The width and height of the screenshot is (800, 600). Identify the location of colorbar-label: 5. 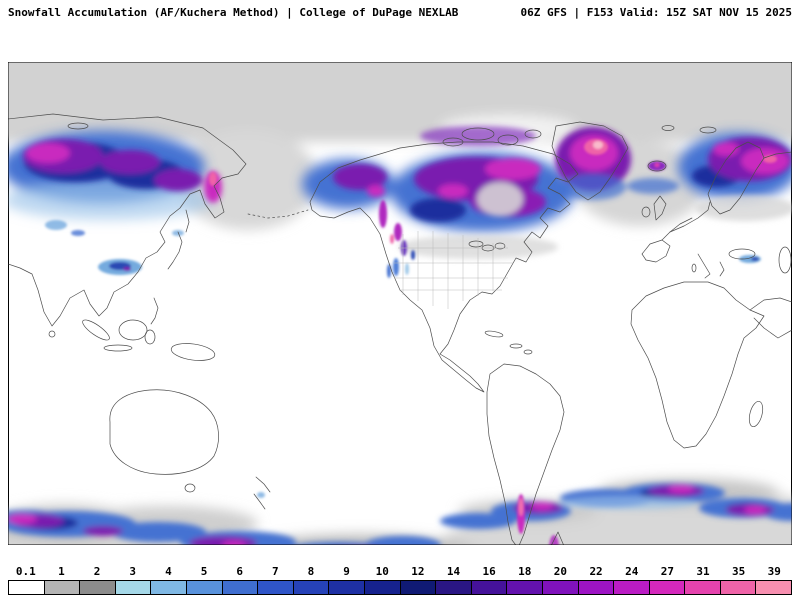
(204, 571).